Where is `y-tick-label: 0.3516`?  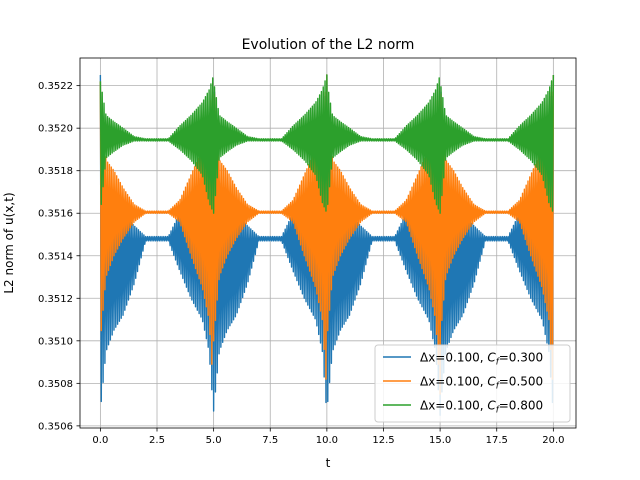 y-tick-label: 0.3516 is located at coordinates (55, 214).